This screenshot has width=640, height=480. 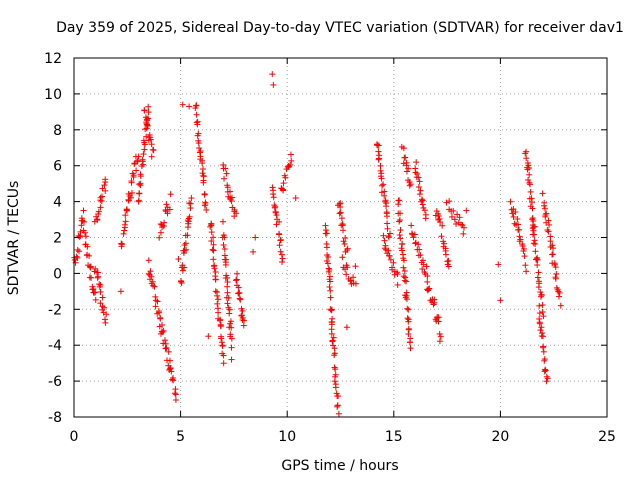 What do you see at coordinates (57, 167) in the screenshot?
I see `y-tick-label: 6` at bounding box center [57, 167].